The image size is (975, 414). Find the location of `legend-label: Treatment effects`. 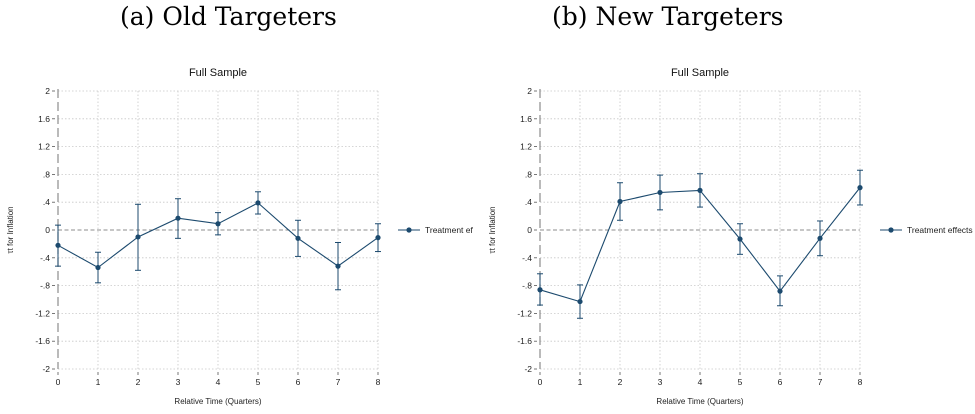

legend-label: Treatment effects is located at coordinates (940, 230).